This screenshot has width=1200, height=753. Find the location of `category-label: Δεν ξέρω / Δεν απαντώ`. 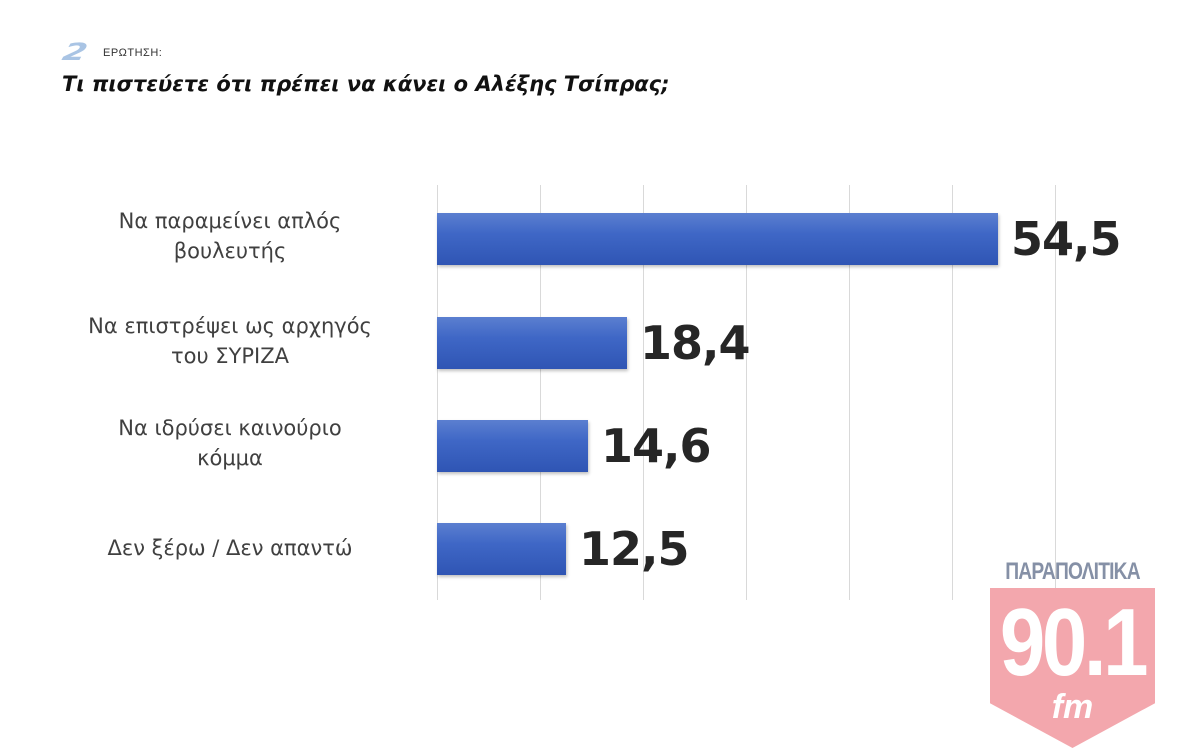

category-label: Δεν ξέρω / Δεν απαντώ is located at coordinates (230, 548).